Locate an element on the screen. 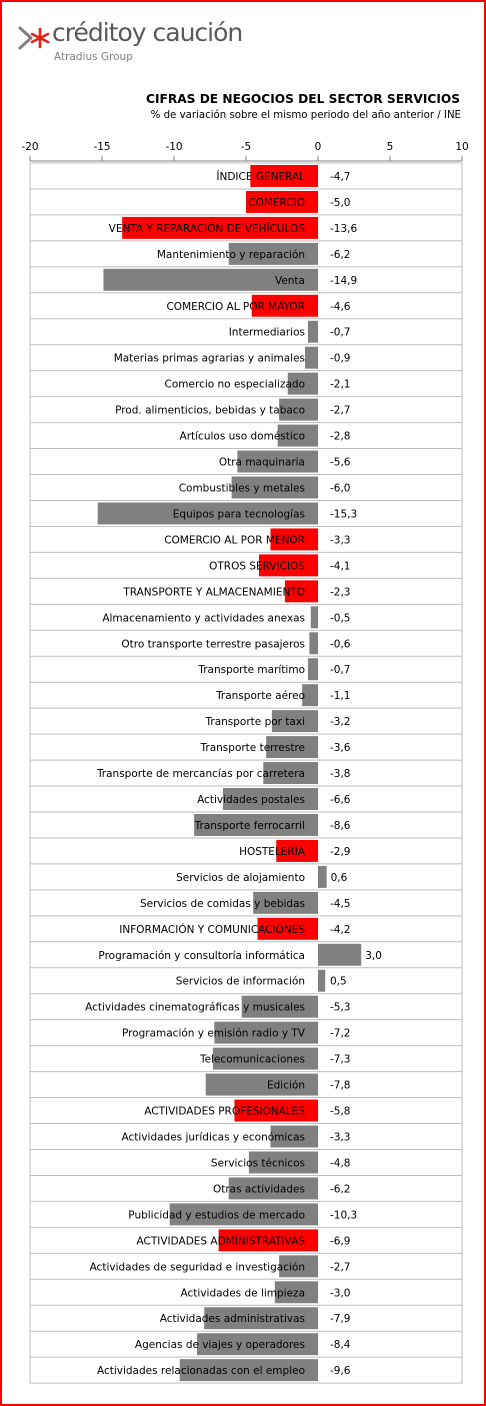 This screenshot has height=1406, width=486. value-label: -0,9 is located at coordinates (340, 359).